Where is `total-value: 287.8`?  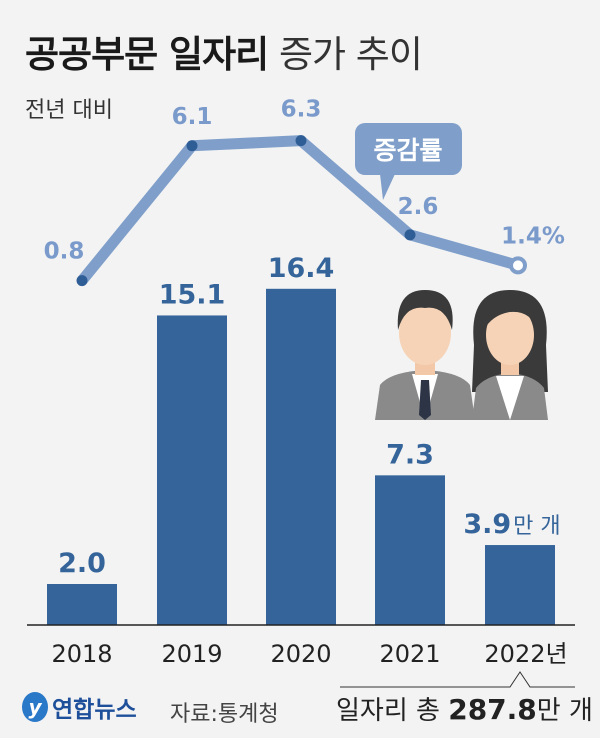
total-value: 287.8 is located at coordinates (492, 709).